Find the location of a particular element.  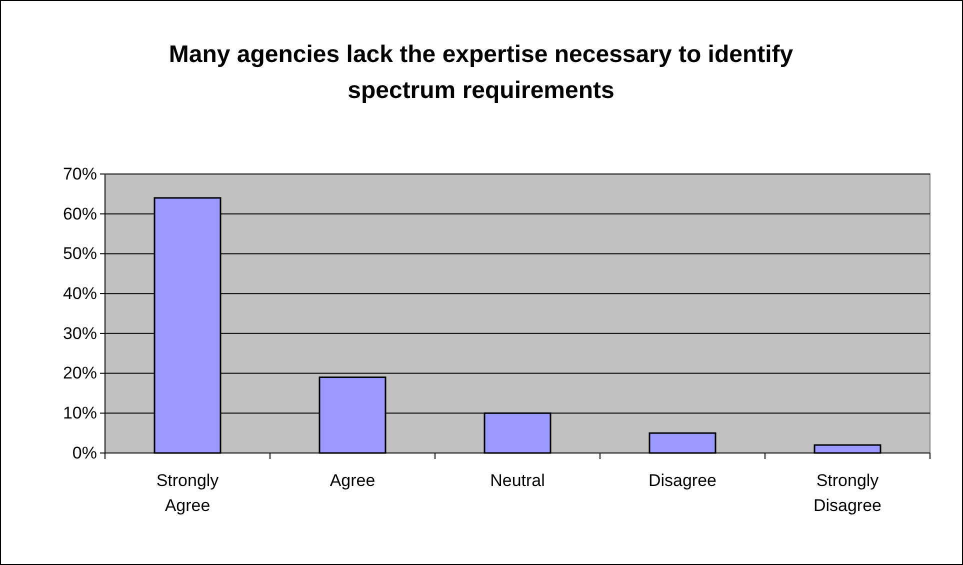

x-tick-label: Strongly Agree is located at coordinates (188, 493).